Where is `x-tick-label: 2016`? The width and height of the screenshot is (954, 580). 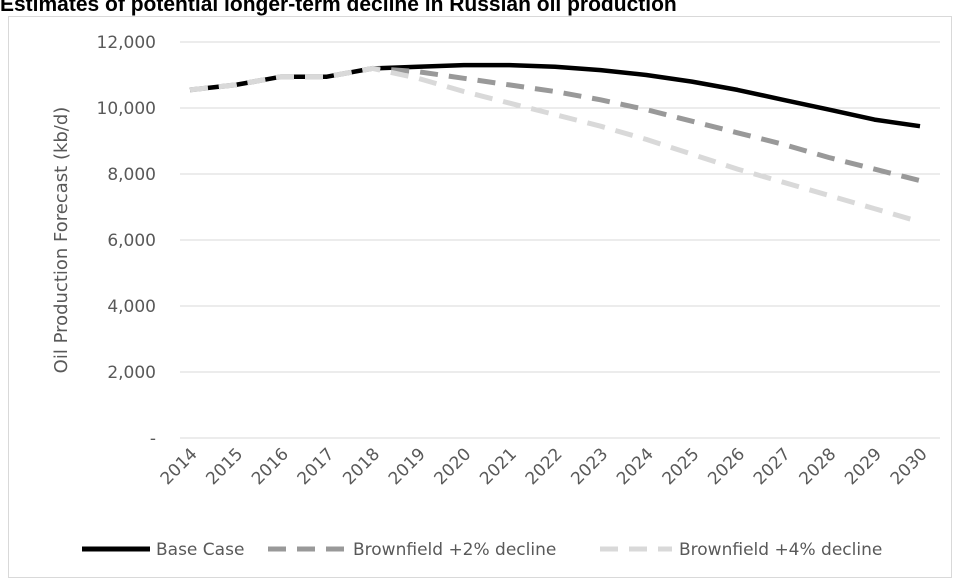
x-tick-label: 2016 is located at coordinates (270, 466).